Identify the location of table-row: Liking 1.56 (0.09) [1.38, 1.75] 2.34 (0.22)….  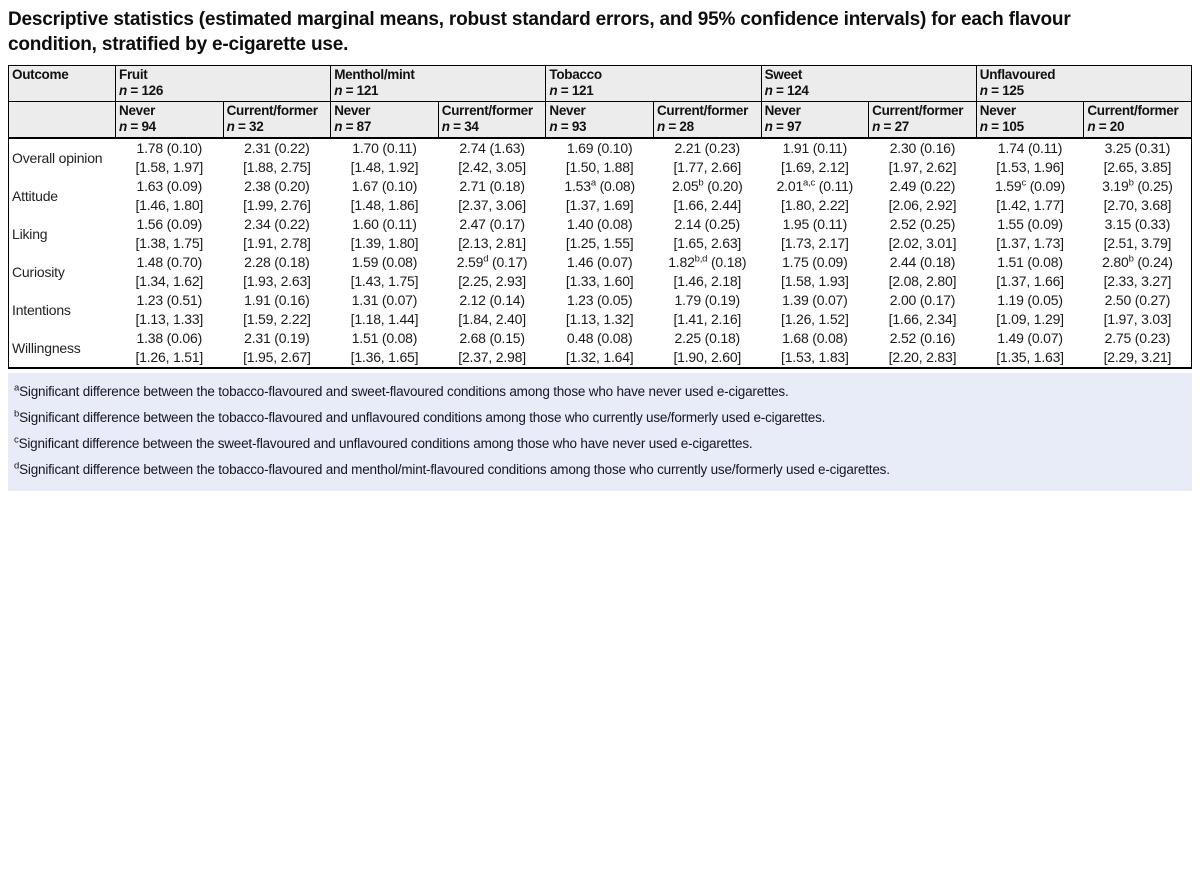
(600, 234).